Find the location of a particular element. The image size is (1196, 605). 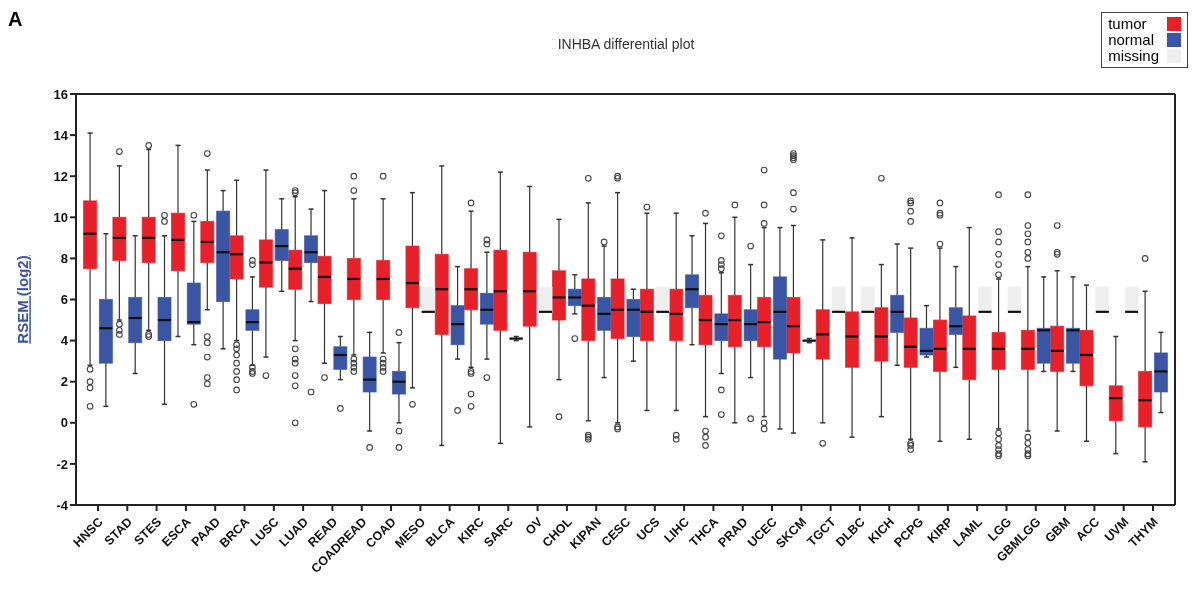

x-tick-label: OV is located at coordinates (534, 526).